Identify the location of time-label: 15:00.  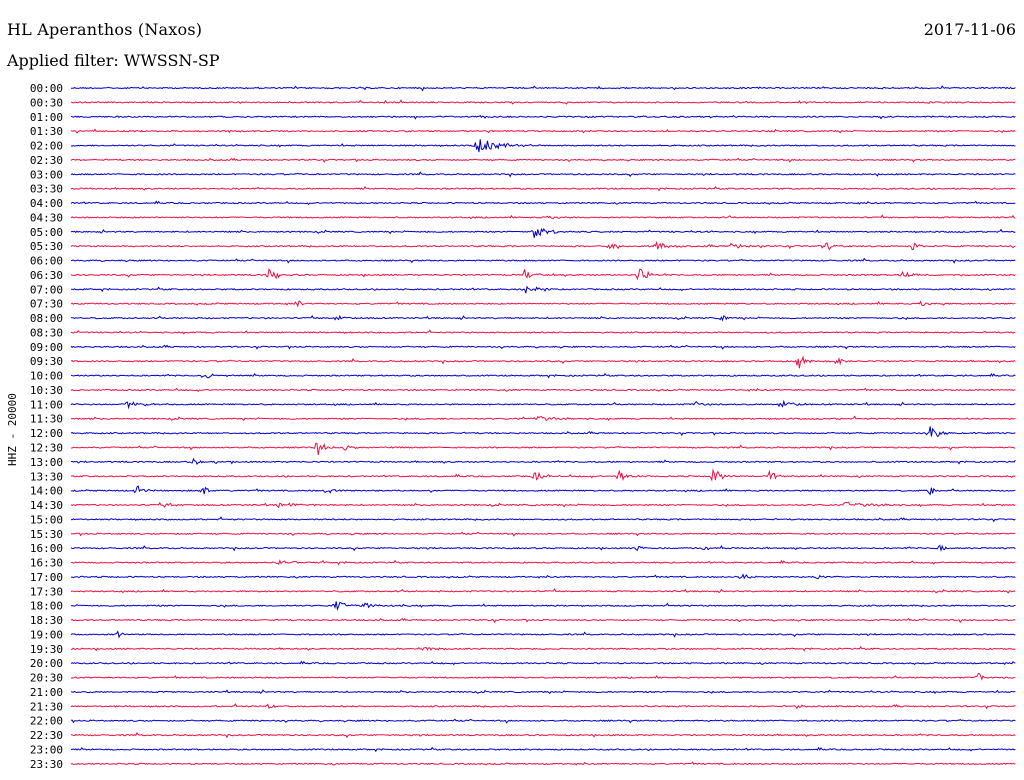
(46, 519).